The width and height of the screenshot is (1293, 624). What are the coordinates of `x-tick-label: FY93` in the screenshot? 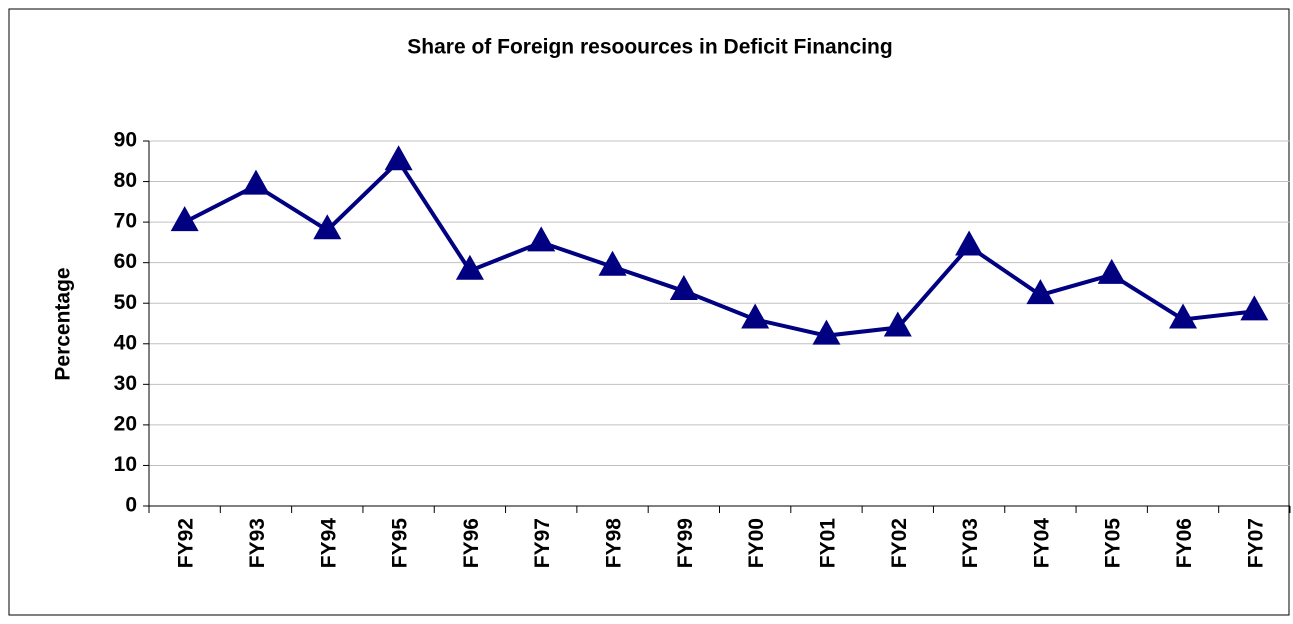 It's located at (257, 543).